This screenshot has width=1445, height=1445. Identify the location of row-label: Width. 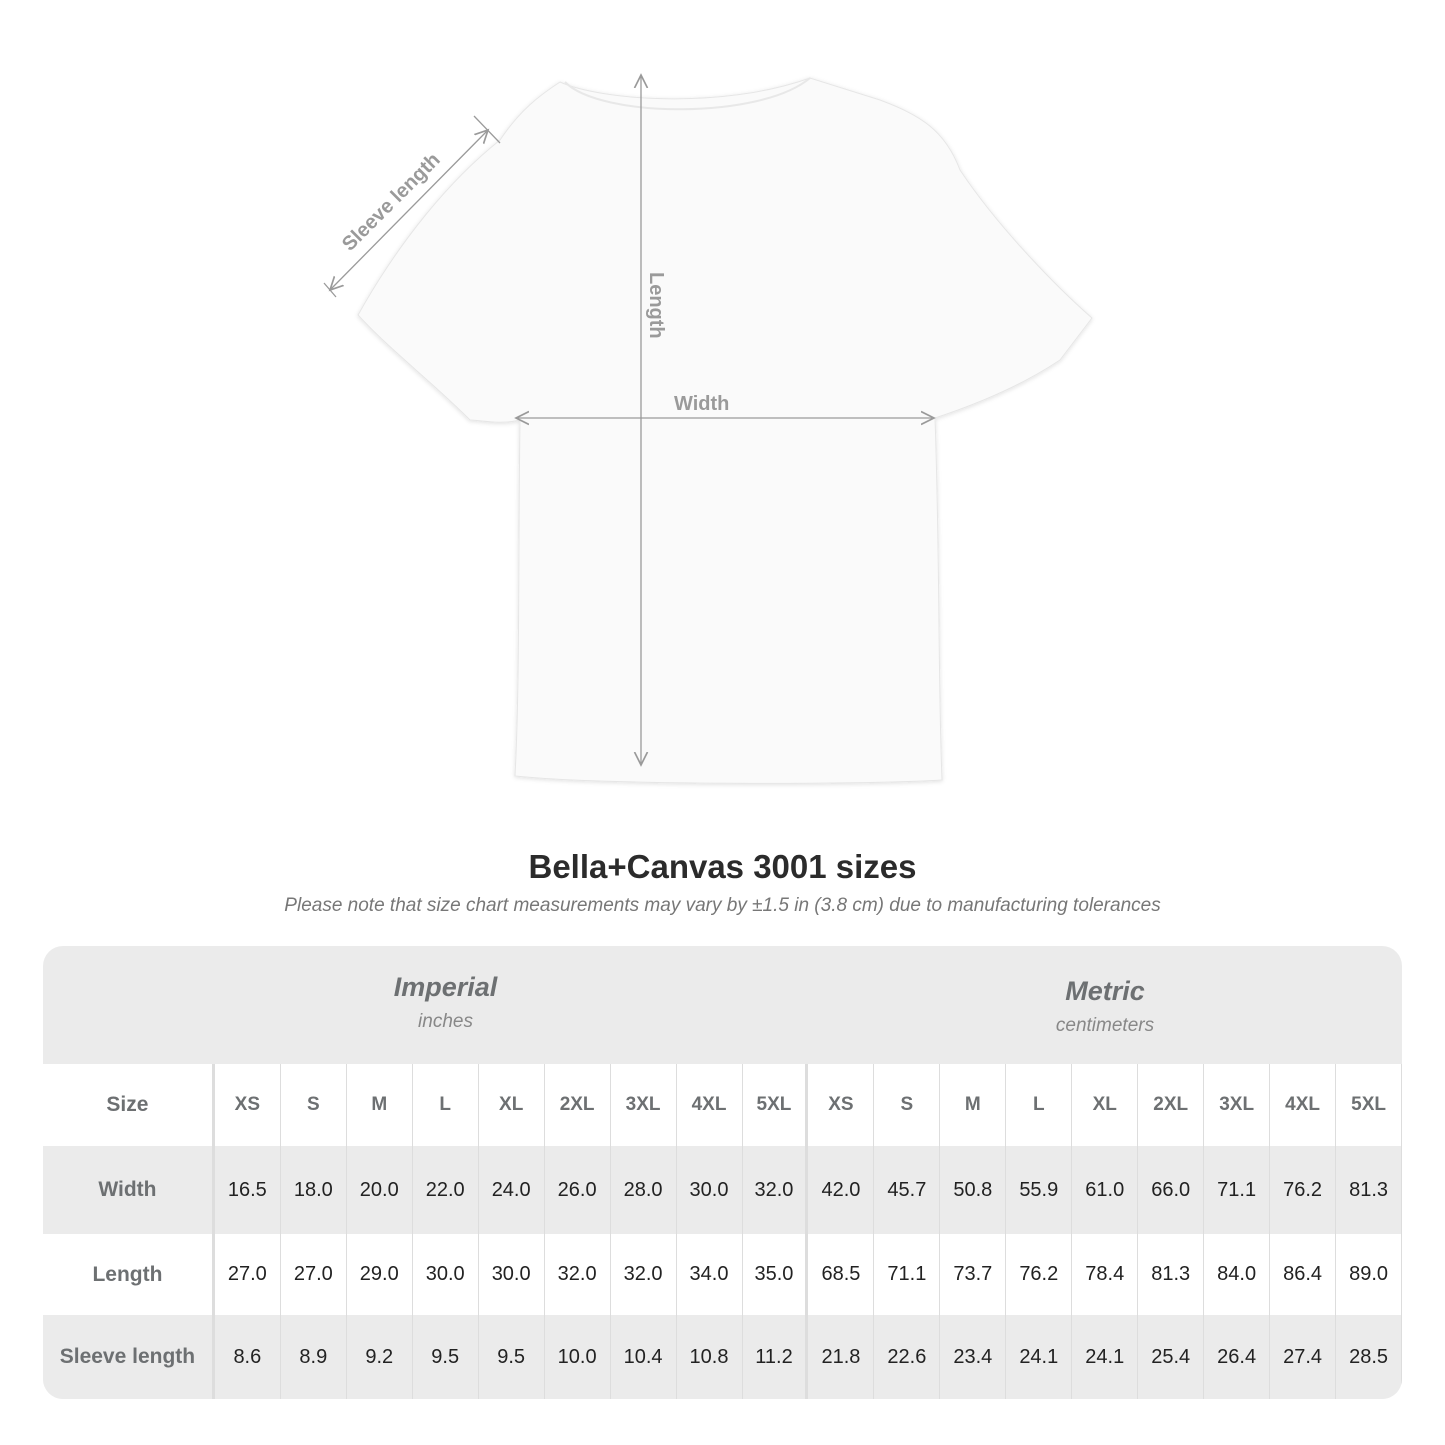
(129, 1190).